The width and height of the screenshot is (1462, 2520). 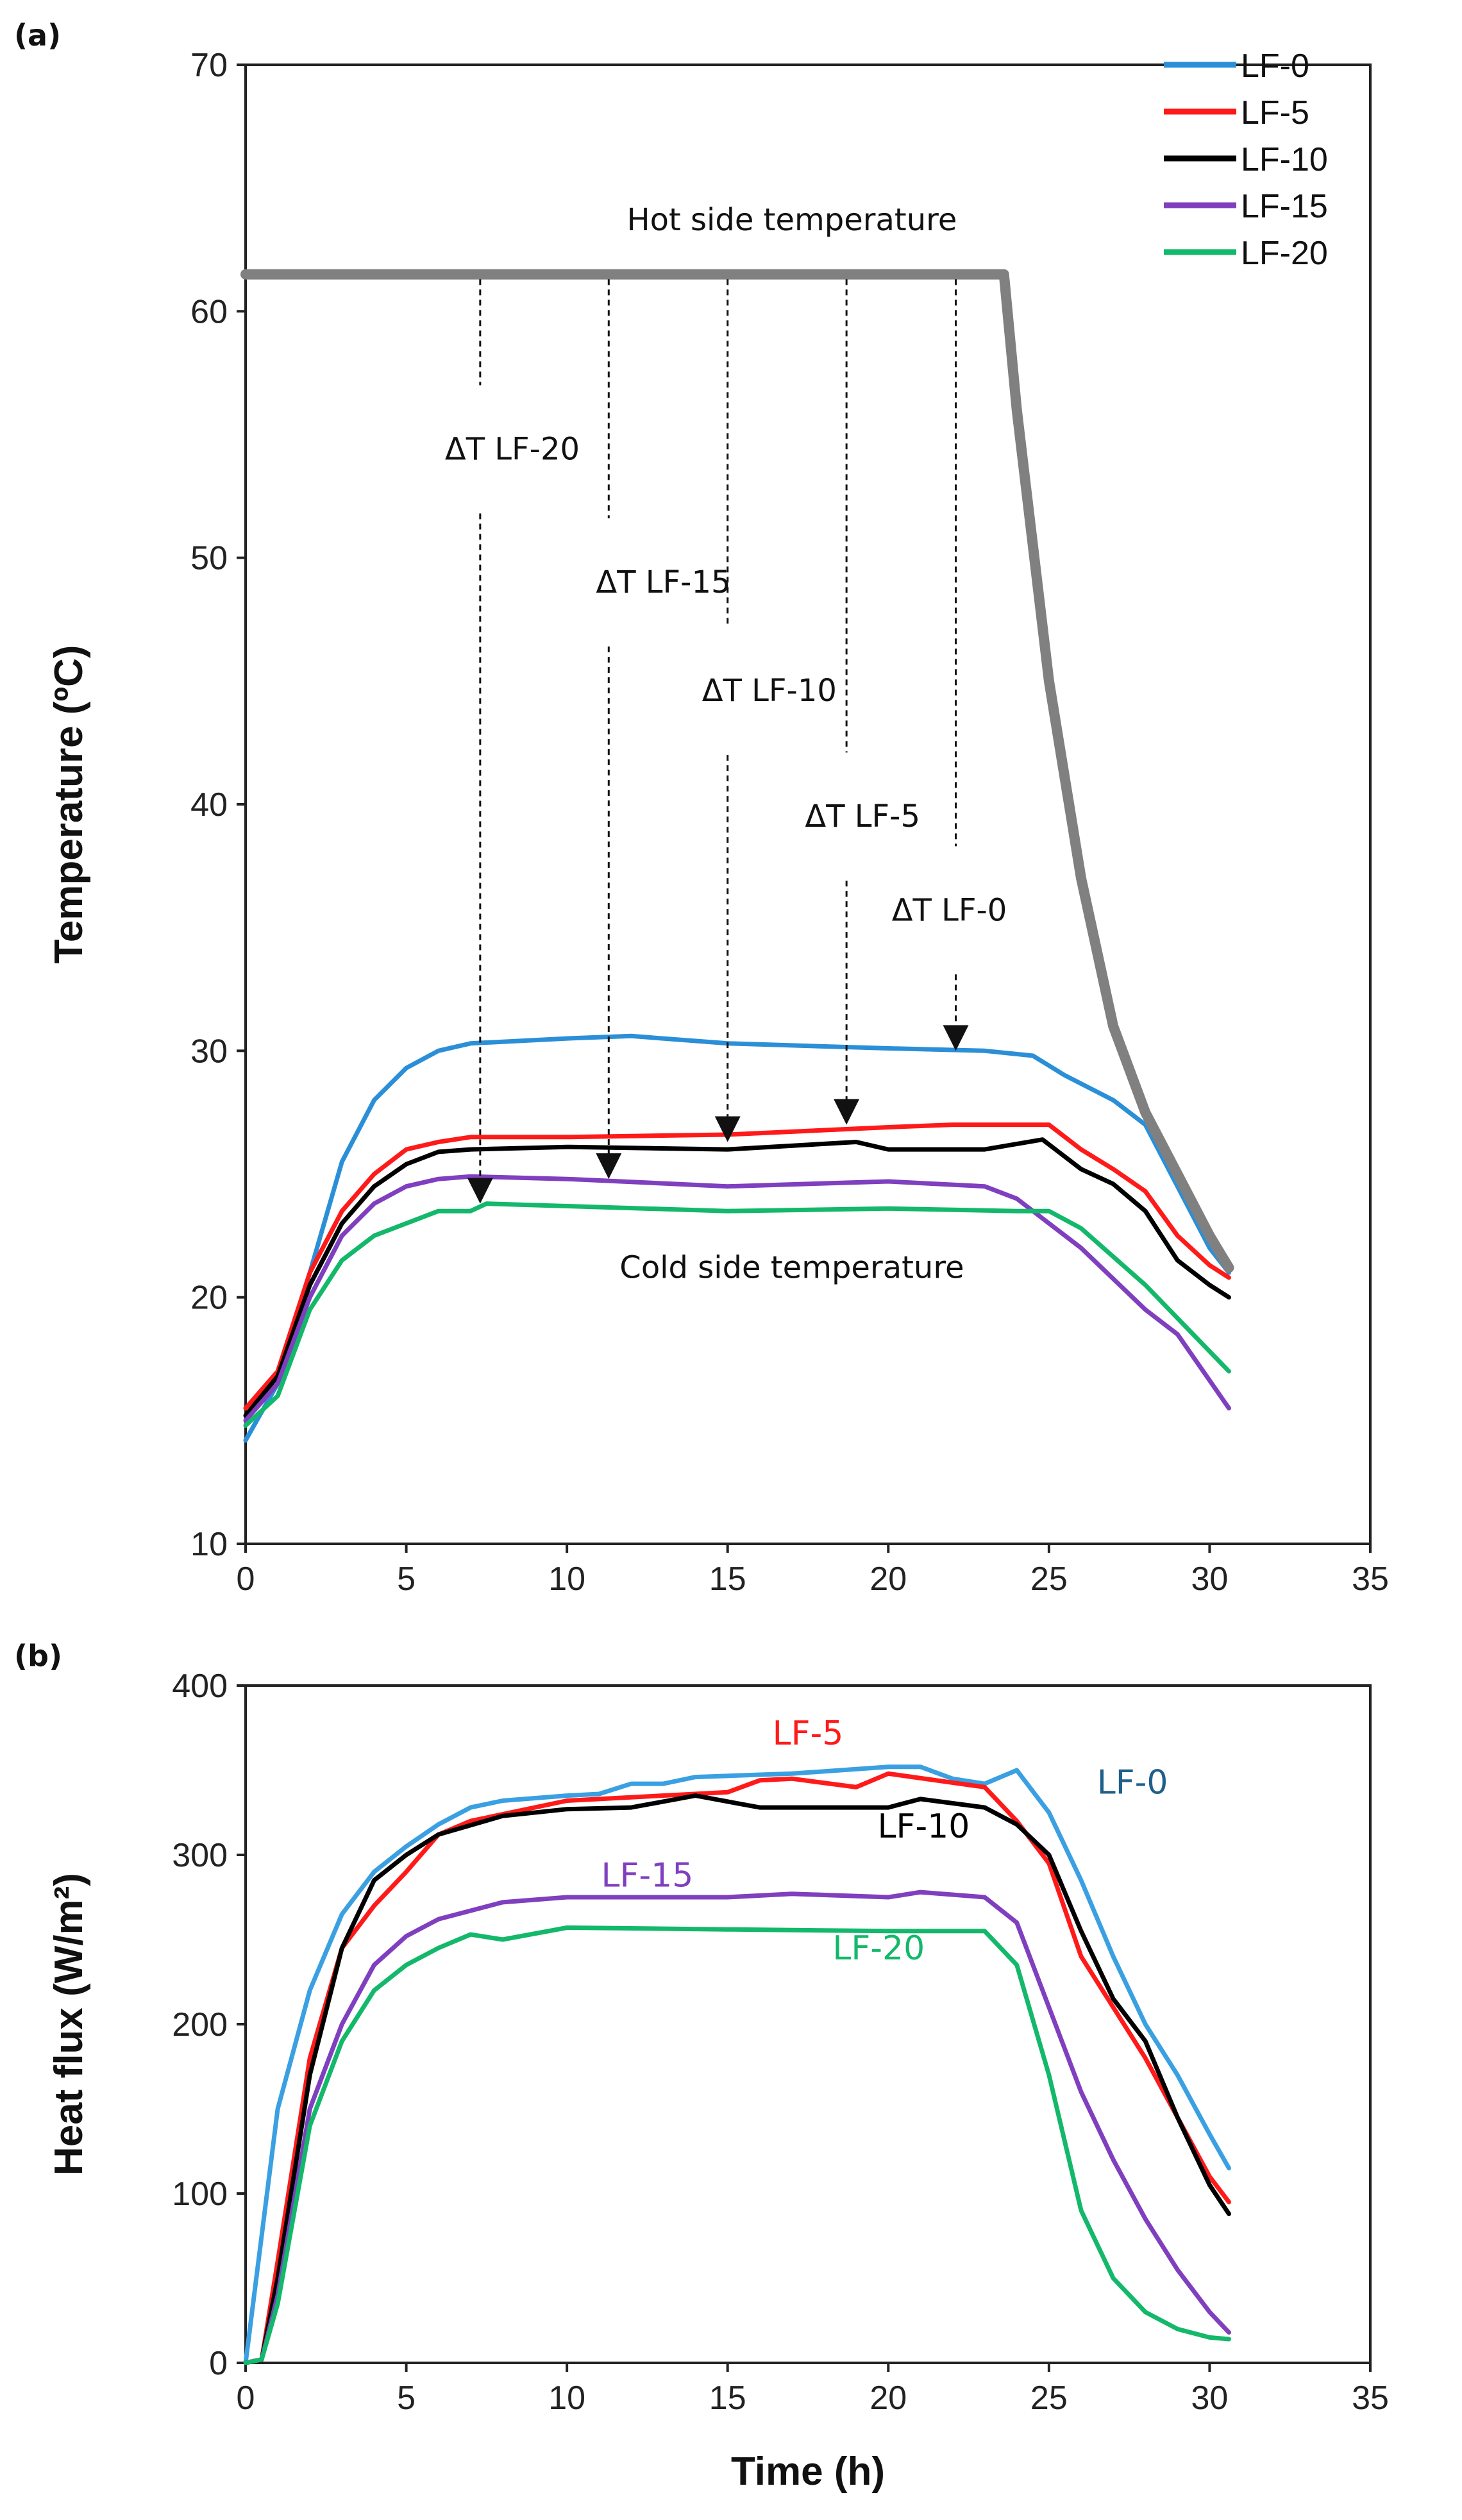 What do you see at coordinates (200, 1856) in the screenshot?
I see `y-tick-label: 300` at bounding box center [200, 1856].